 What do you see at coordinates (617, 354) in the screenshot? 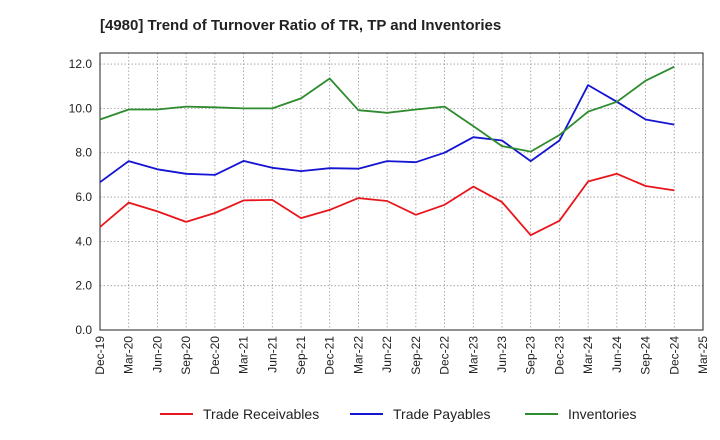
I see `x-tick-label: Jun-24` at bounding box center [617, 354].